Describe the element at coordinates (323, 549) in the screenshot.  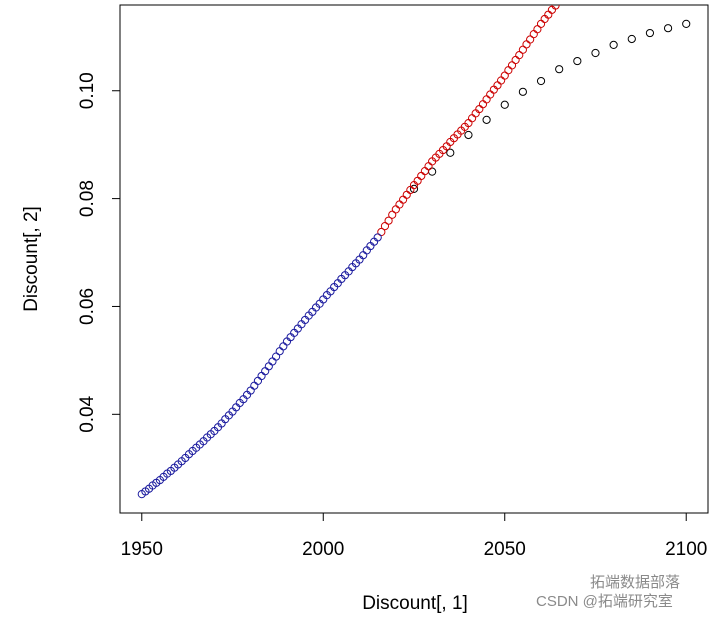
I see `x-tick-label: 2000` at that location.